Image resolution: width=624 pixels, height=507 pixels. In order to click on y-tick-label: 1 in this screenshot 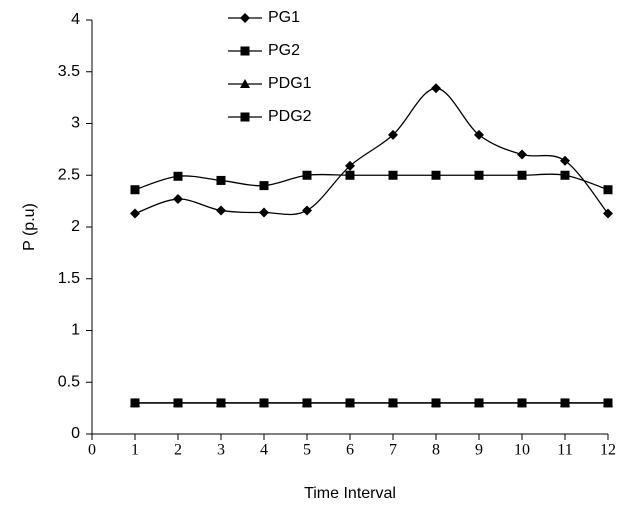, I will do `click(75, 330)`.